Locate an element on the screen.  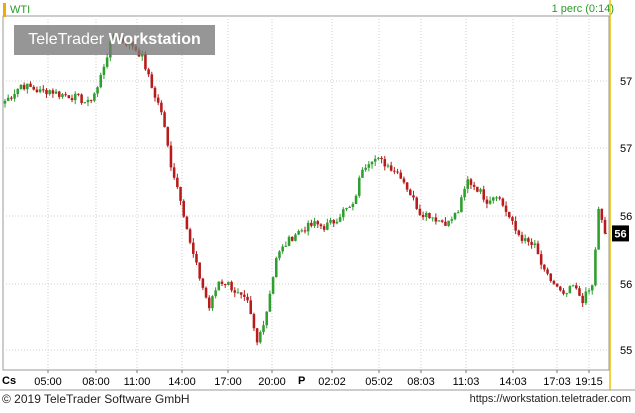
x-tick-label: 05:02 is located at coordinates (379, 382).